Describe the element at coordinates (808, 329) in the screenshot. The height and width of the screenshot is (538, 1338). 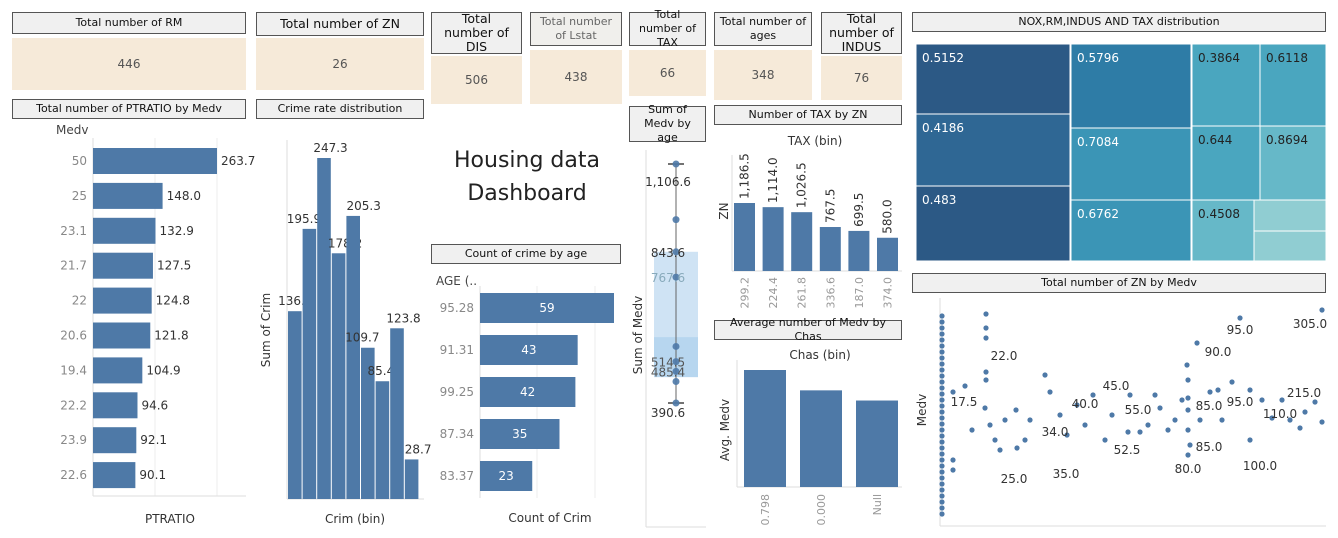
I see `medv-chas-chart-header: Average number of Medv by Chas` at that location.